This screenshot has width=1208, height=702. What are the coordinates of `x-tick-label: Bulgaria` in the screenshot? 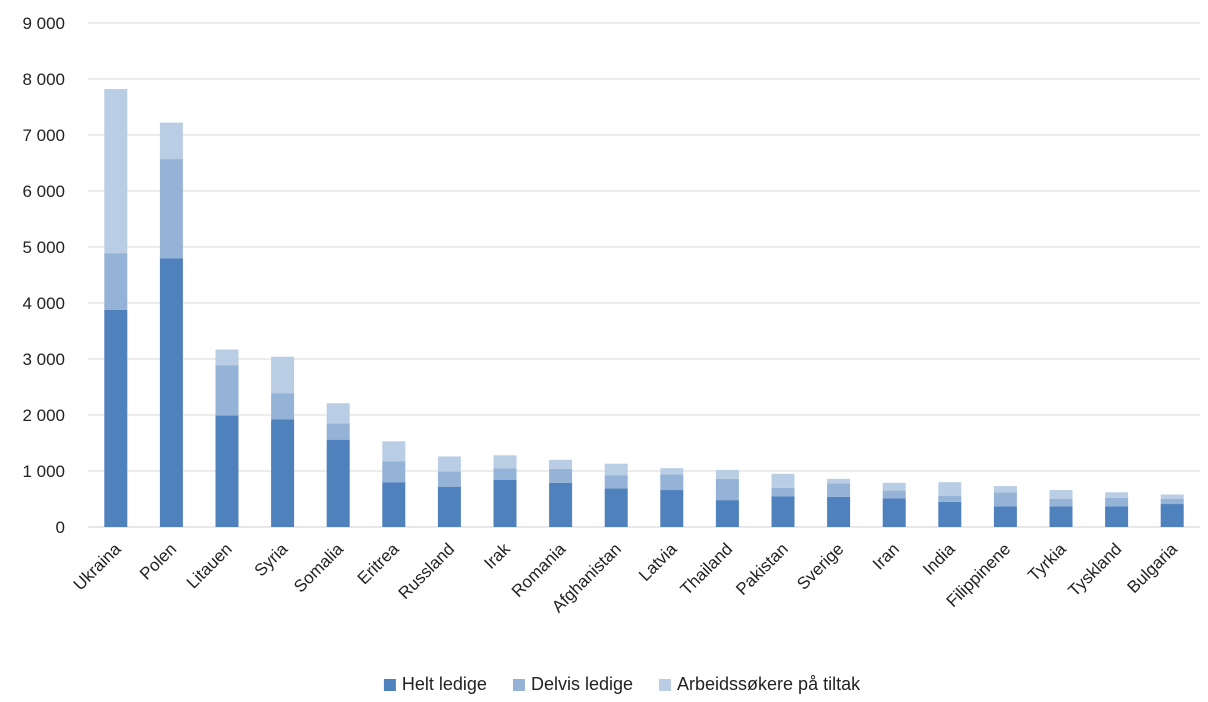 It's located at (1152, 568).